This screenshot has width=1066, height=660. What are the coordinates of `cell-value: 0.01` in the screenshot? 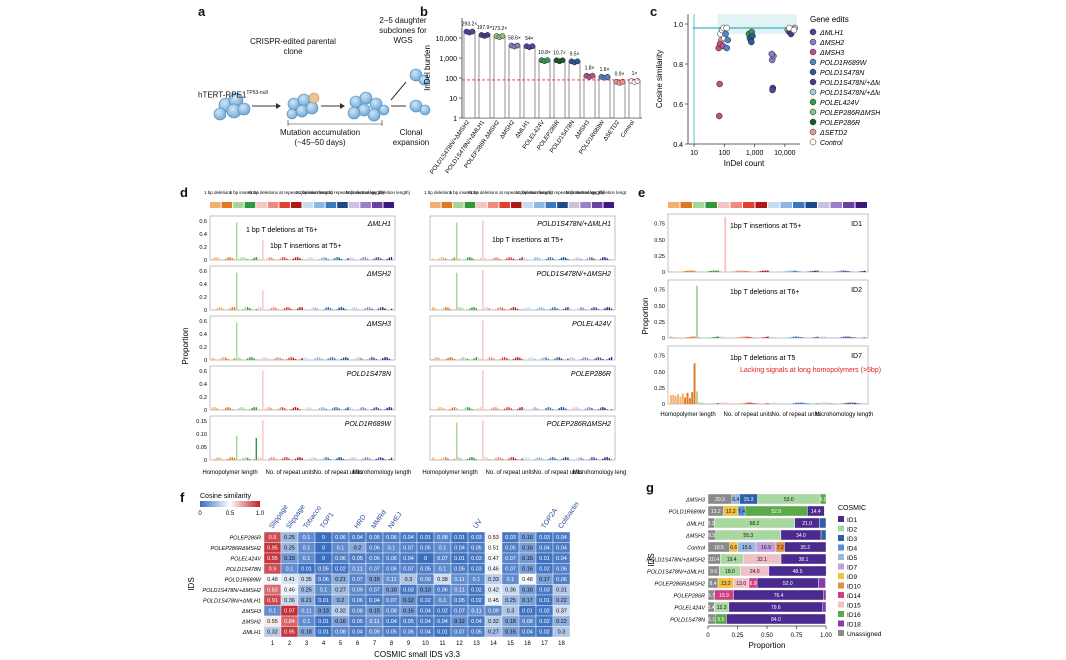 It's located at (323, 633).